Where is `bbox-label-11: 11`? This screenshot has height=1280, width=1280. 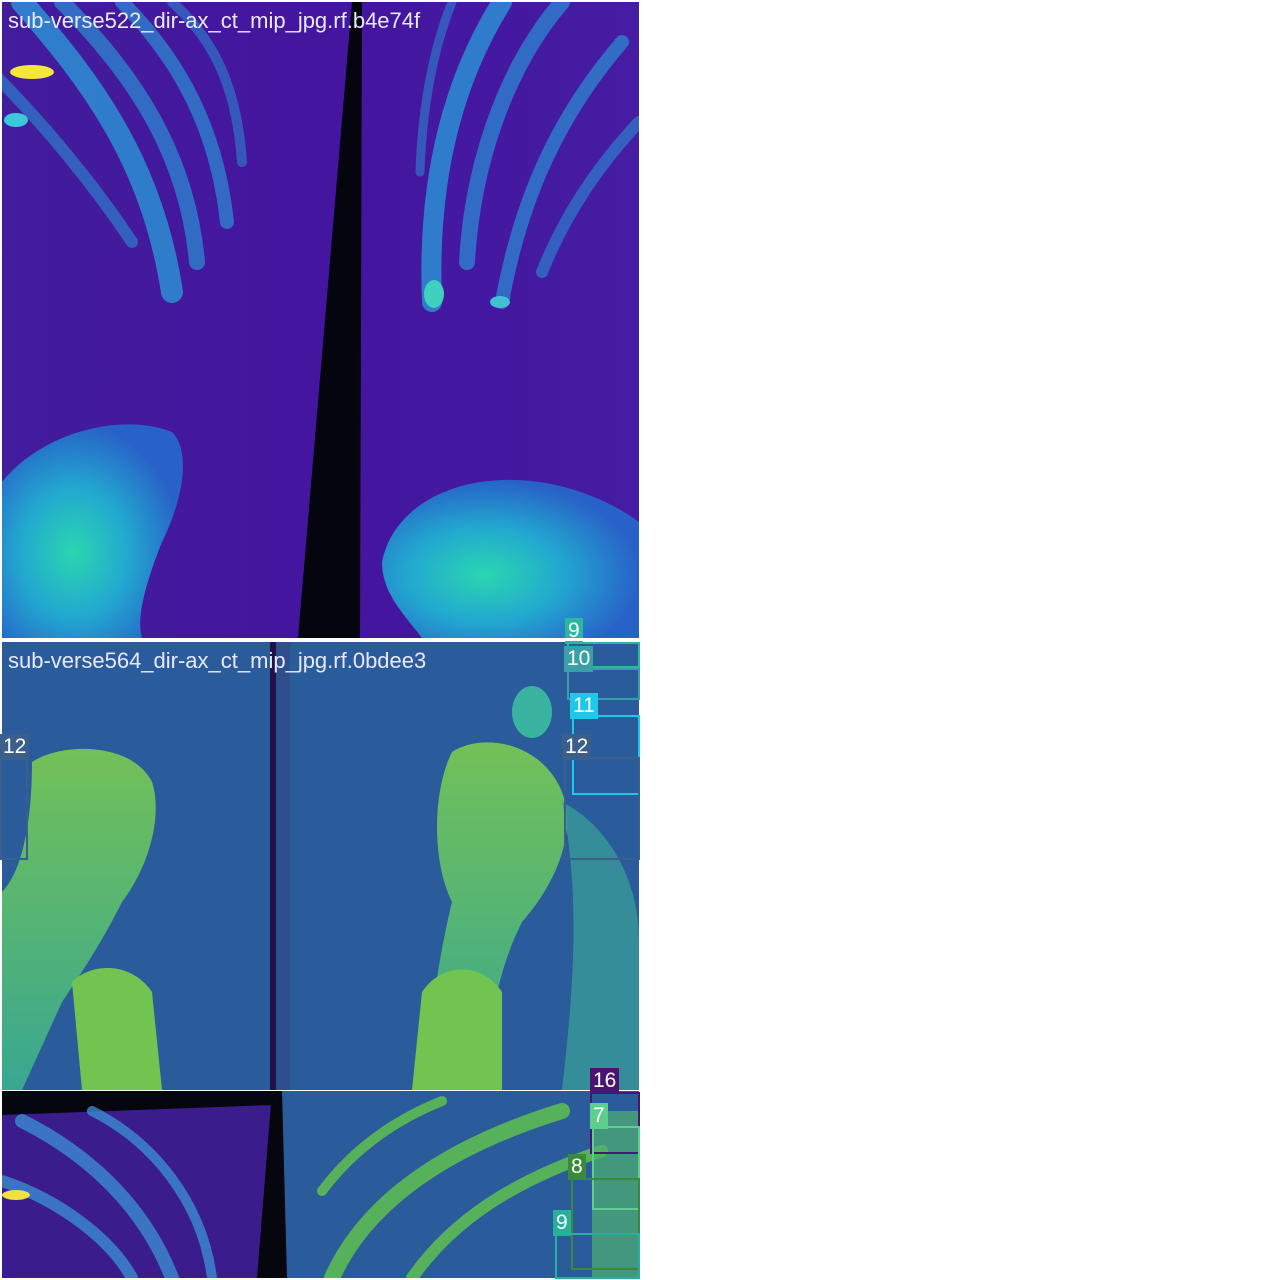
bbox-label-11: 11 is located at coordinates (584, 706).